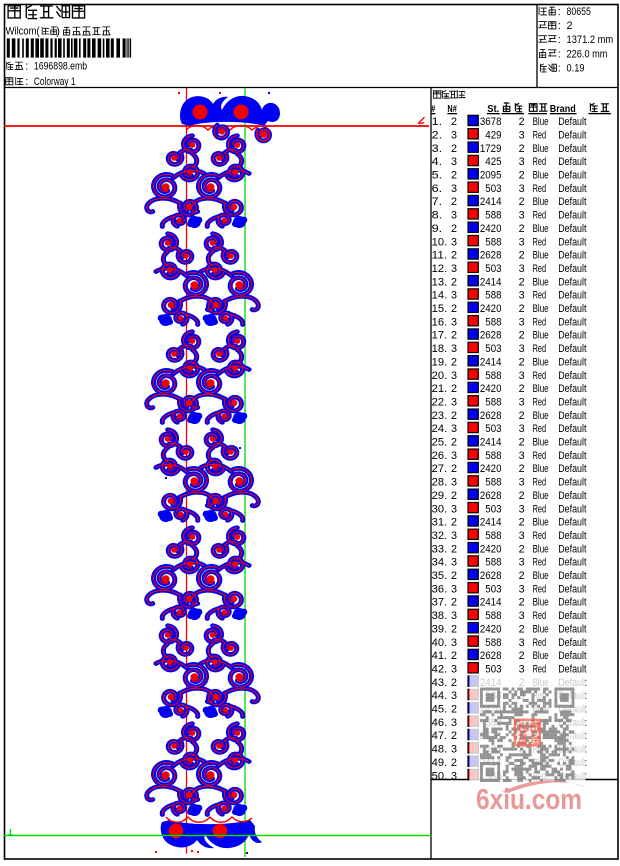 This screenshot has height=866, width=620. I want to click on svg-text: 425, so click(493, 162).